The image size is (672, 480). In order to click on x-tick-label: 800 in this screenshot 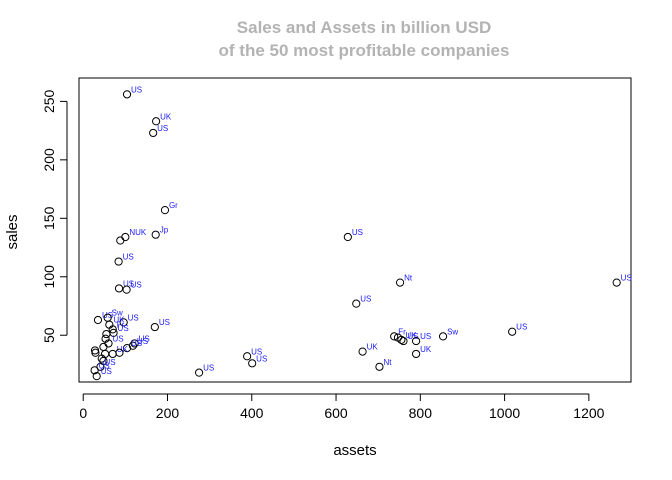, I will do `click(421, 413)`.